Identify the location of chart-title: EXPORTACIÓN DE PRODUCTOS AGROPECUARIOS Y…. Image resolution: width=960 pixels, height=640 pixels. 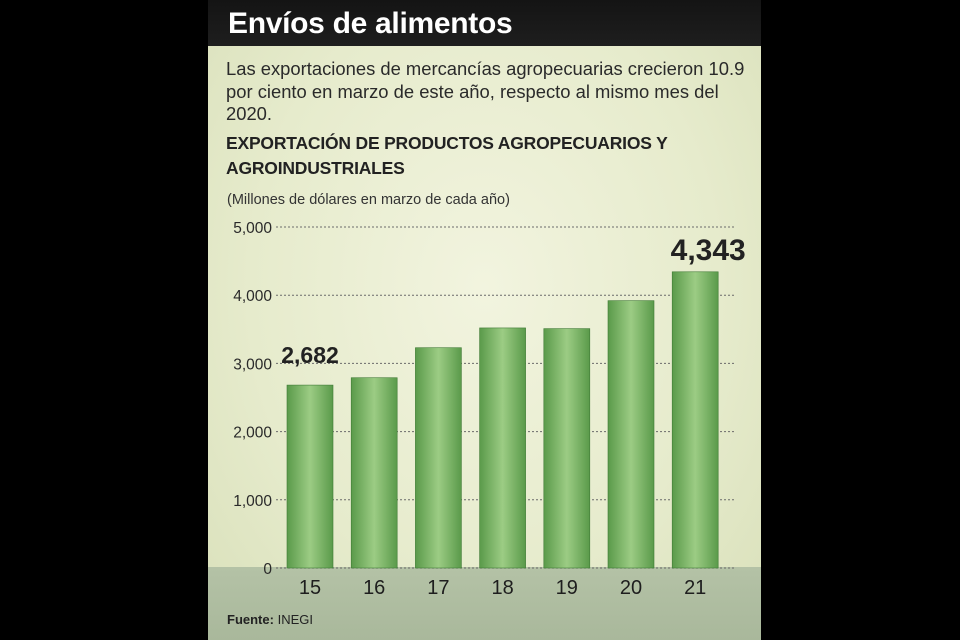
(447, 155).